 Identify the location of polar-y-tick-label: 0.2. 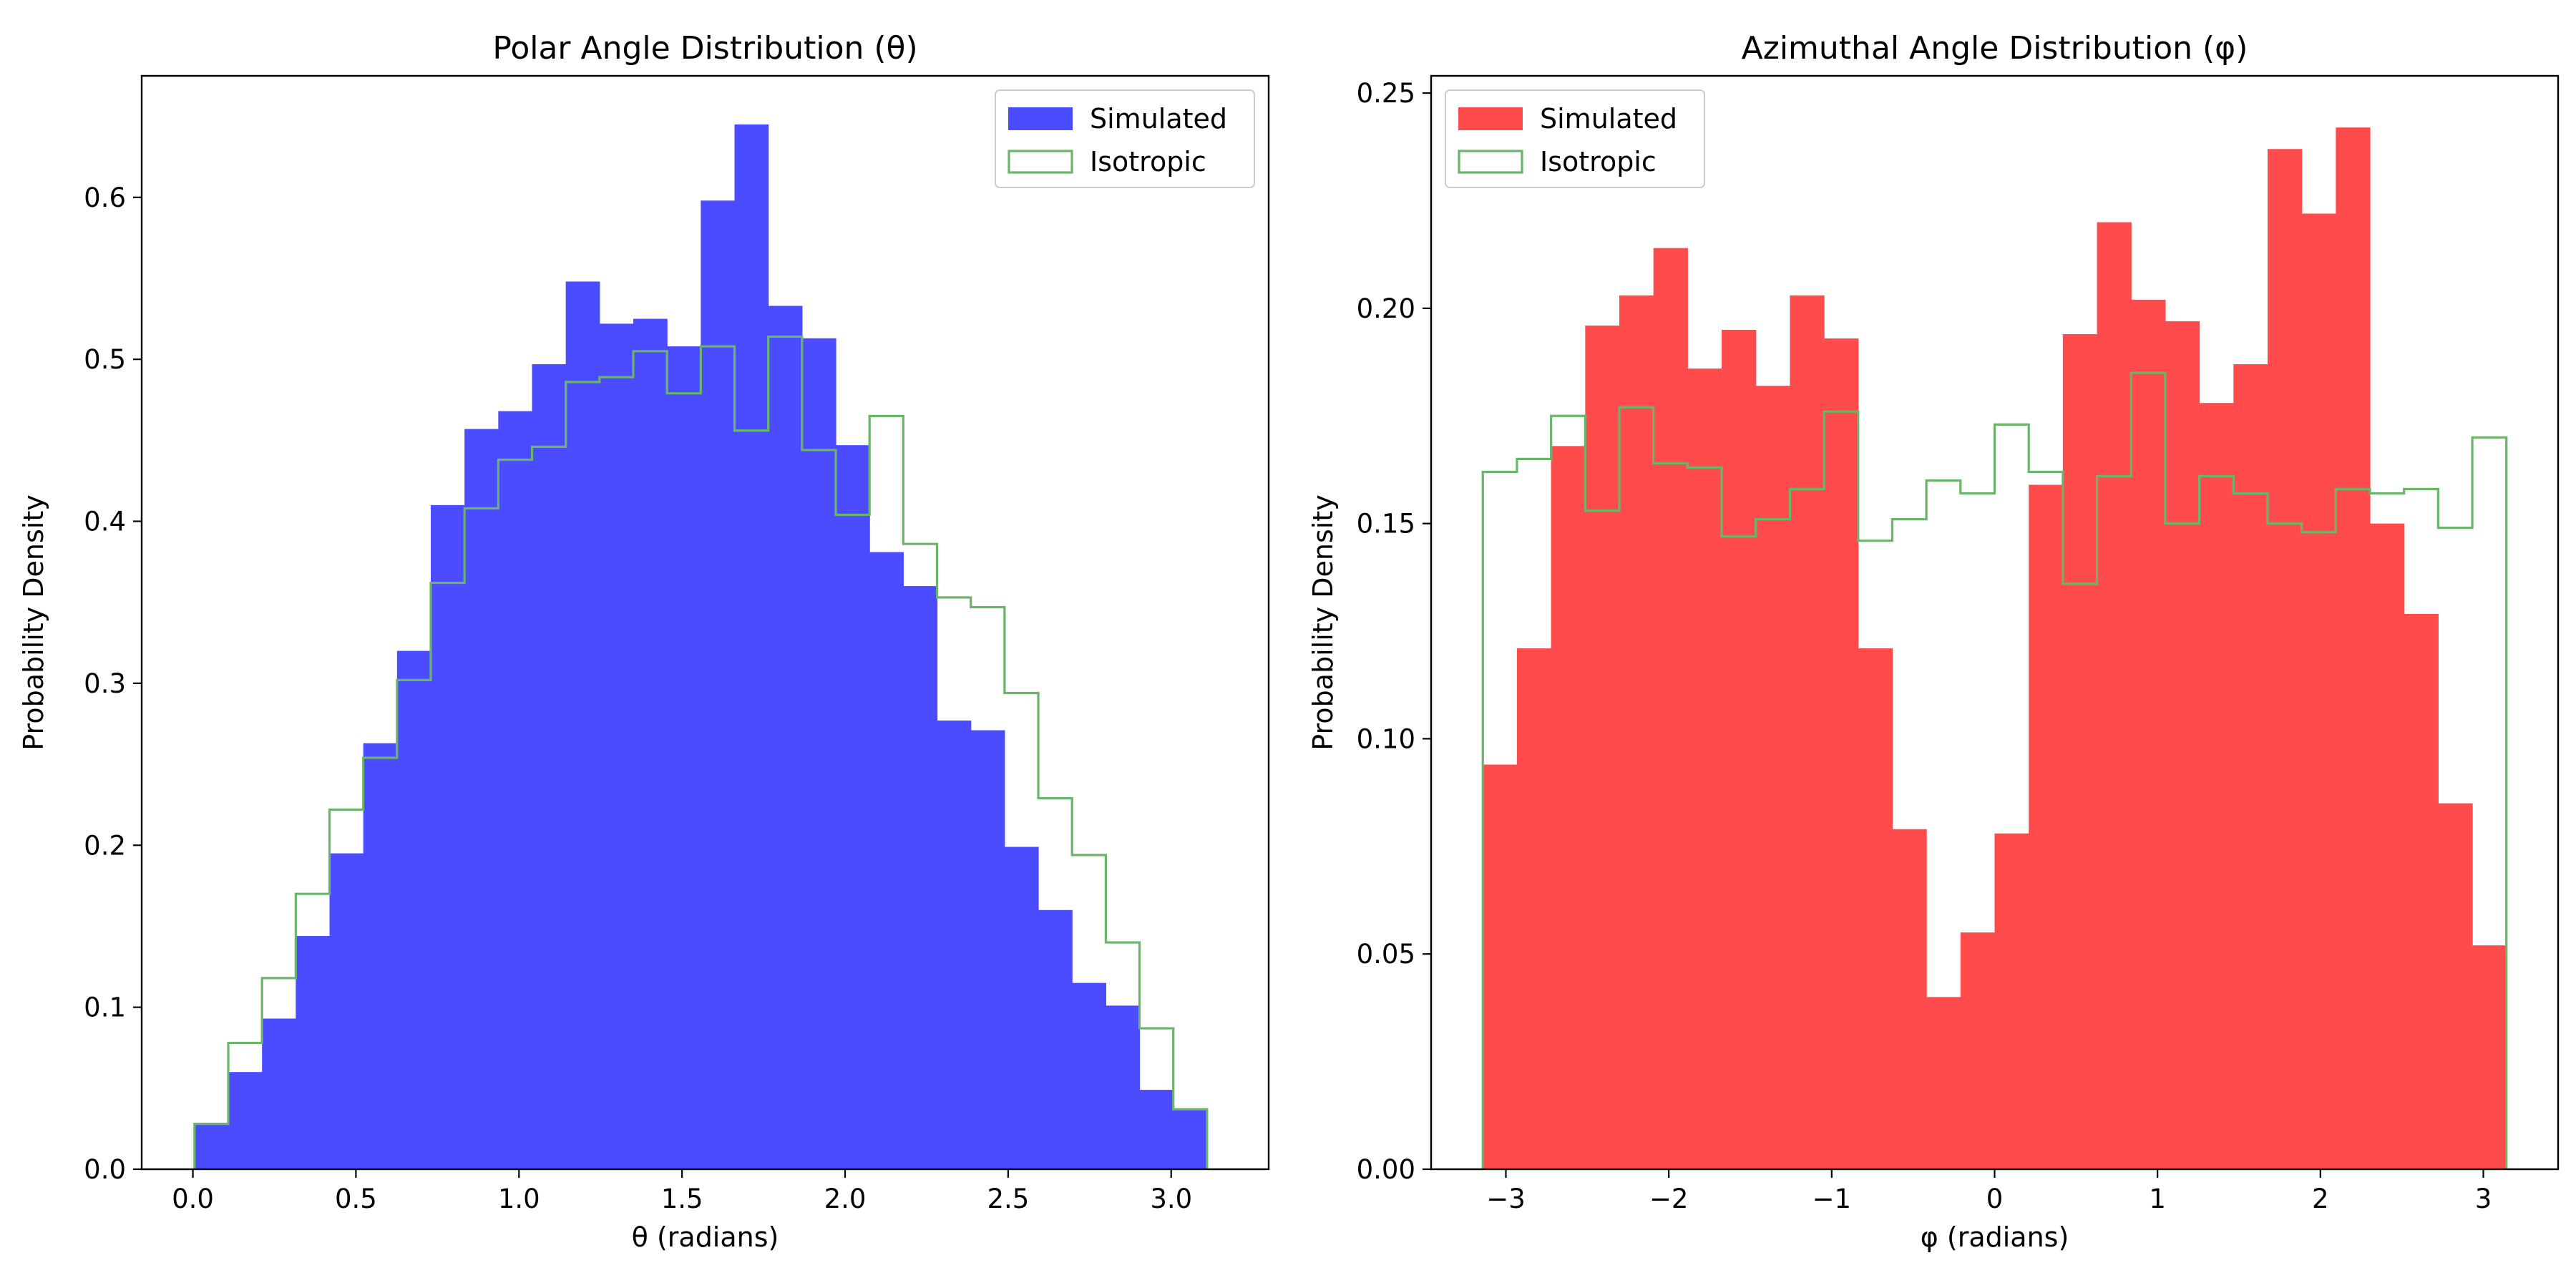
(105, 845).